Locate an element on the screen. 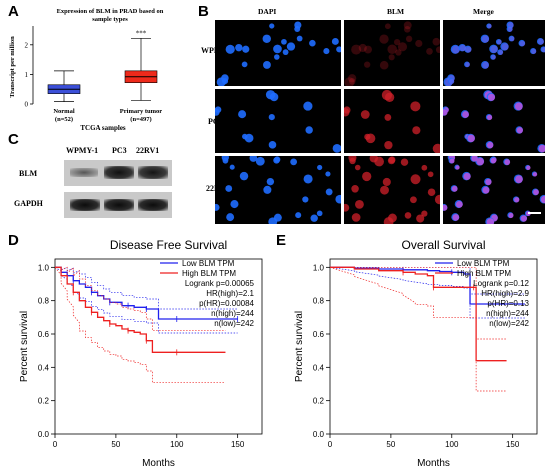  chart-e-ci-upper is located at coordinates (418, 303).